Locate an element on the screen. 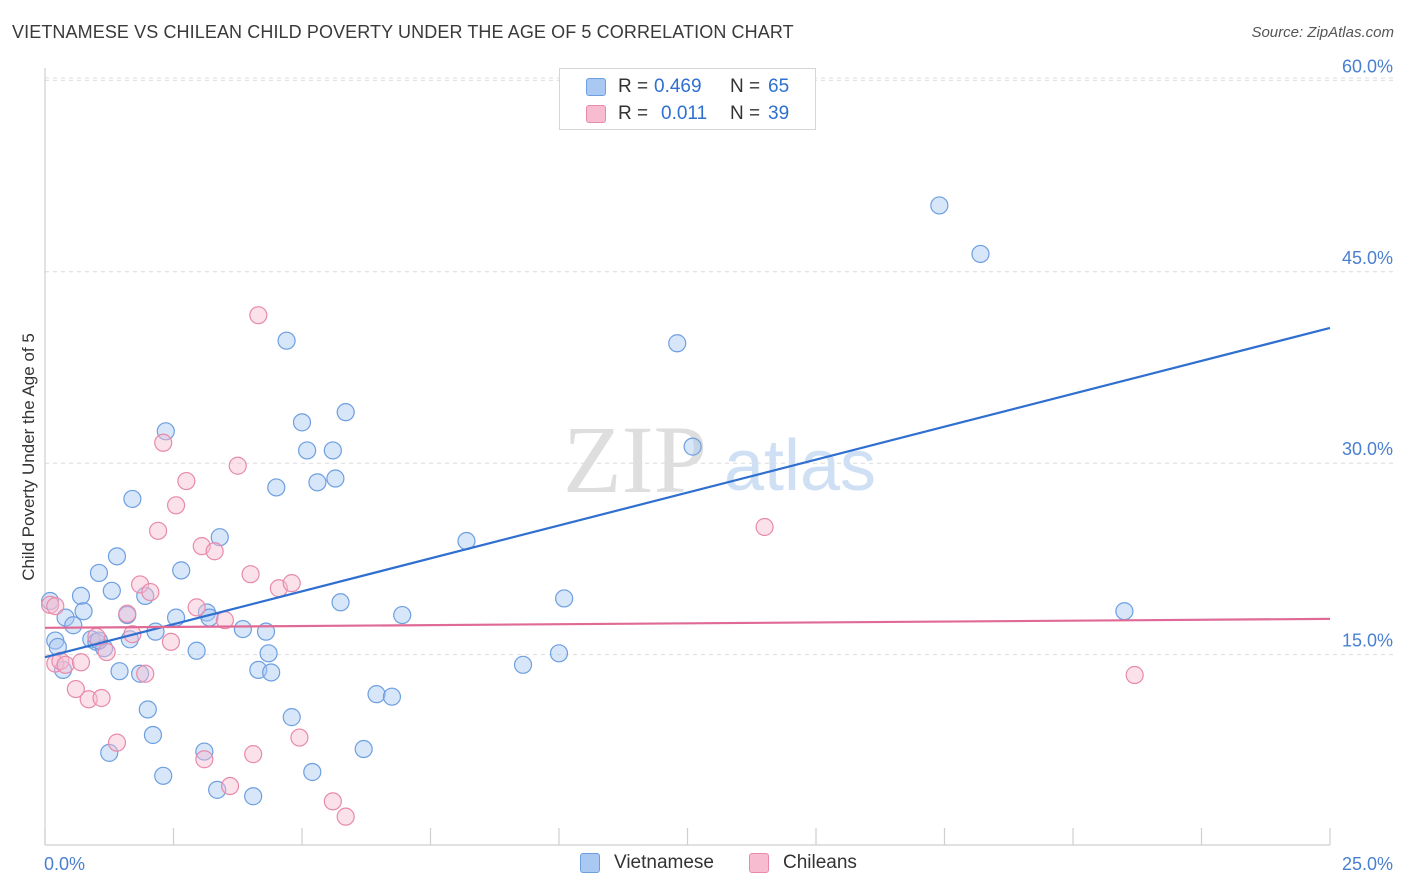 This screenshot has height=892, width=1406. watermark-zip: ZIP is located at coordinates (635, 459).